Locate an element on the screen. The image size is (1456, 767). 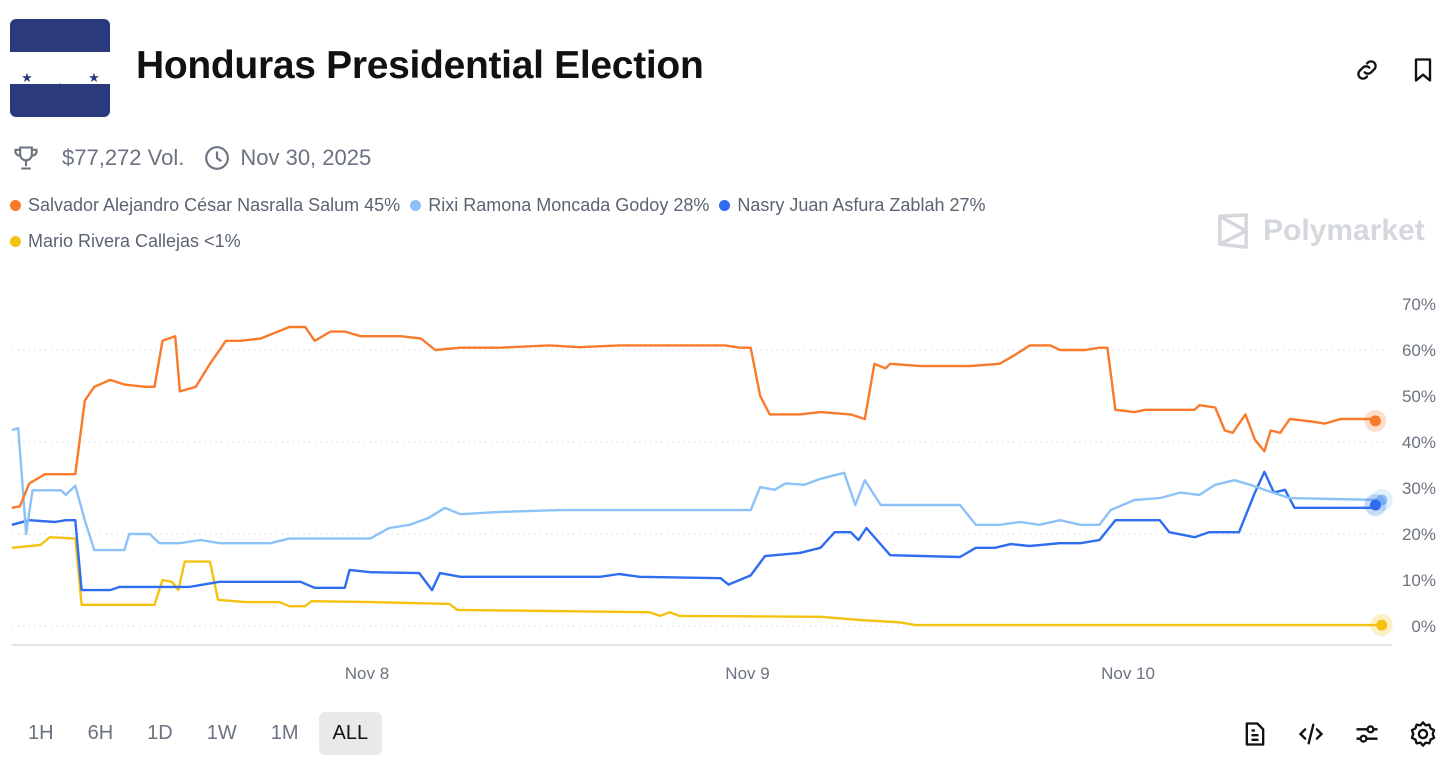
range-button-1h: 1H is located at coordinates (41, 733).